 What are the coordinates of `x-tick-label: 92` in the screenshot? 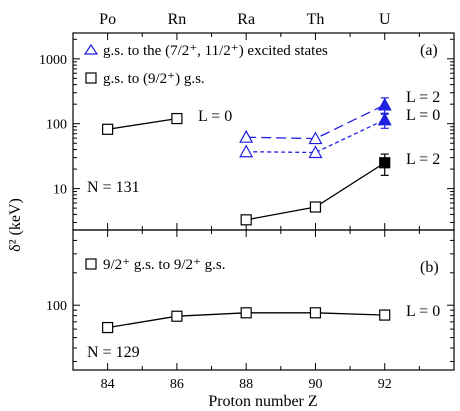 It's located at (385, 384).